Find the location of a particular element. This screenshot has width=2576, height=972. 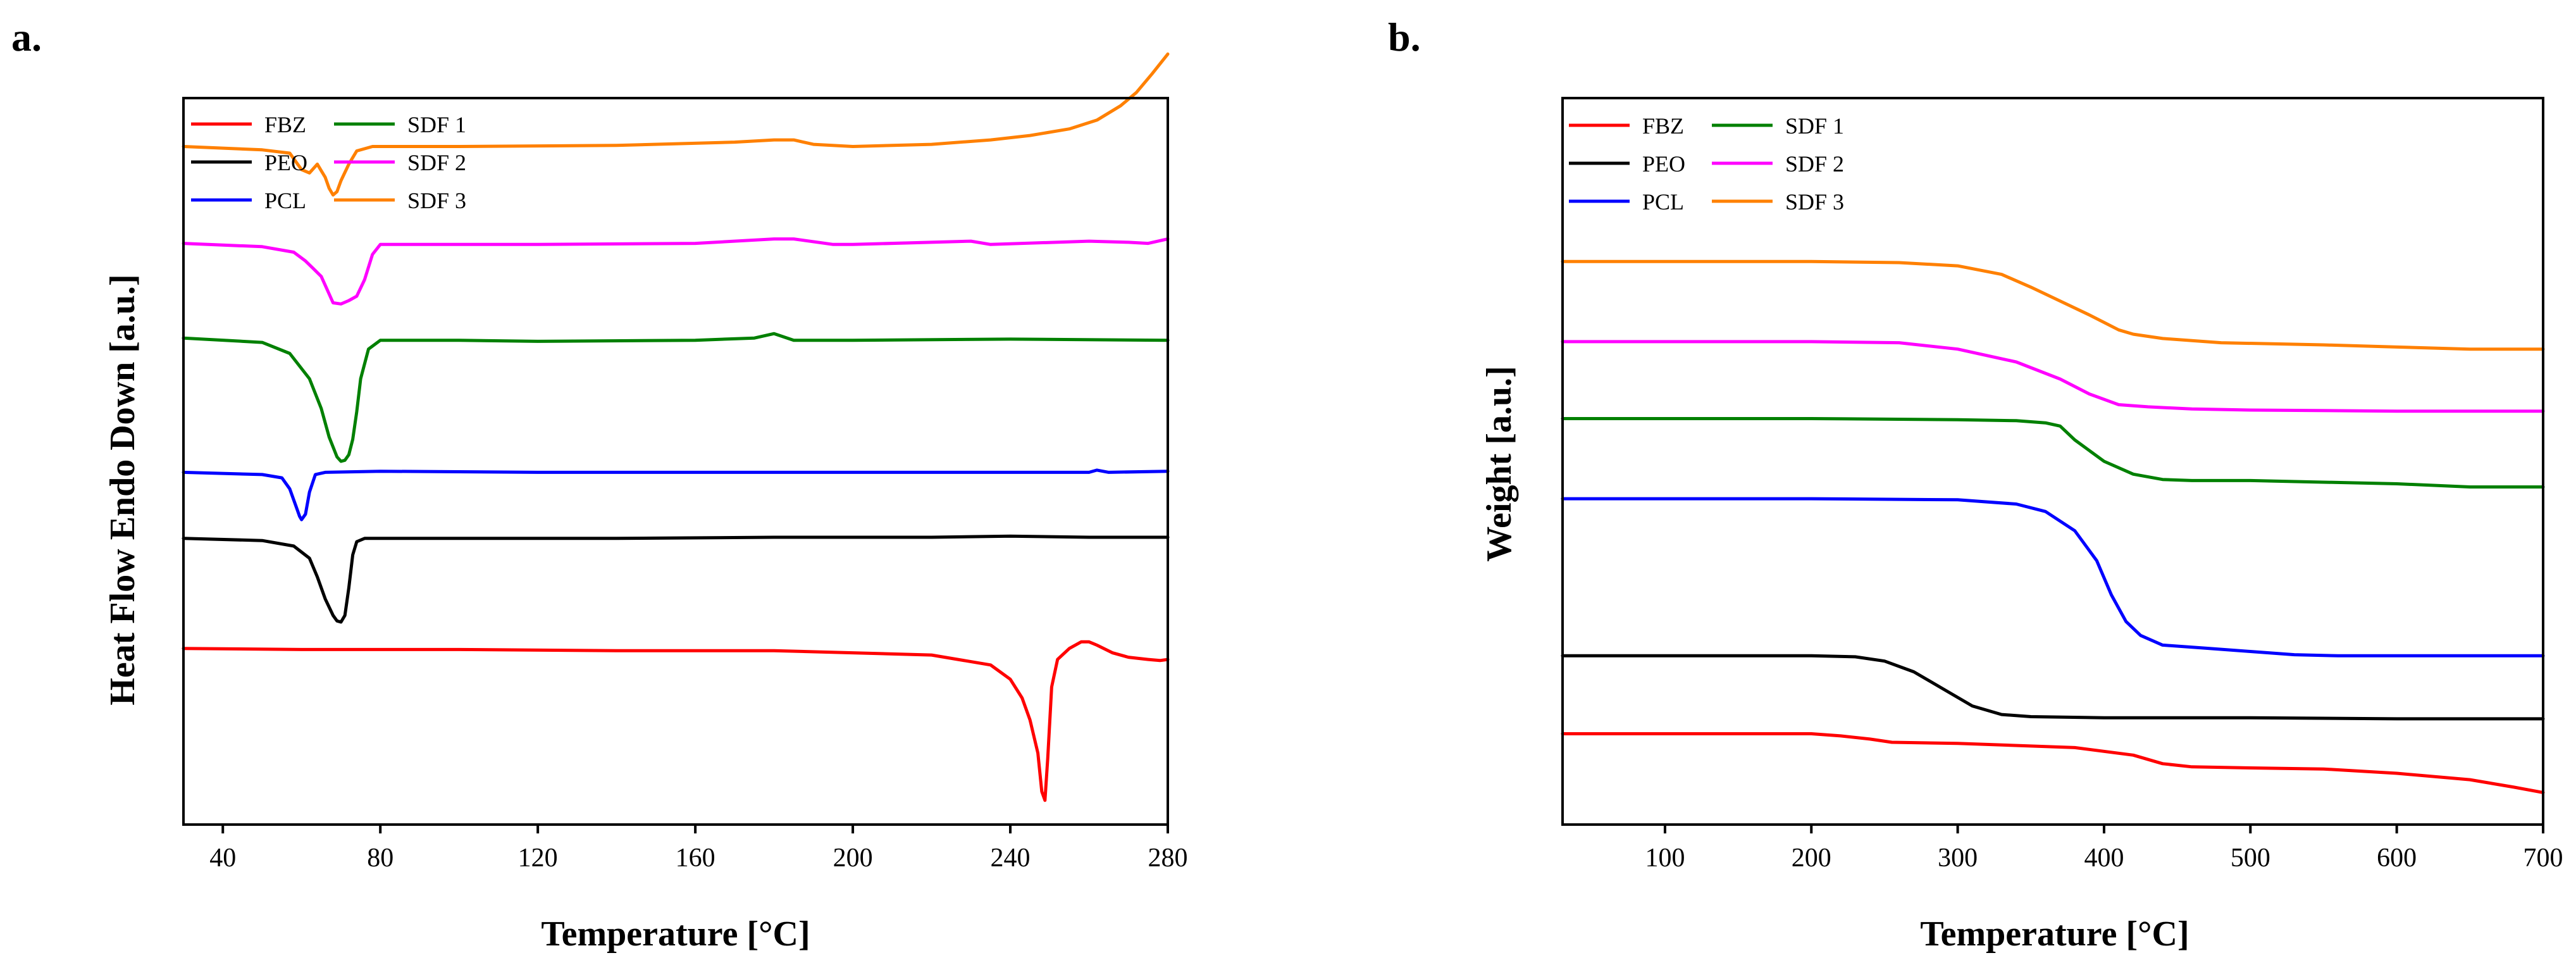

panel-b-xlabel: Temperature [°C] is located at coordinates (2054, 934).